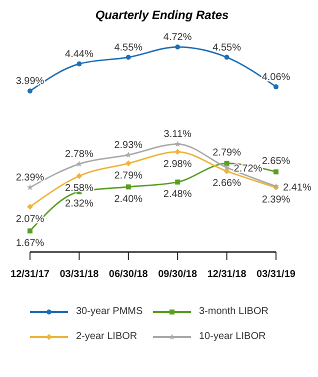 The width and height of the screenshot is (318, 377). I want to click on data-label: 1.67%, so click(30, 243).